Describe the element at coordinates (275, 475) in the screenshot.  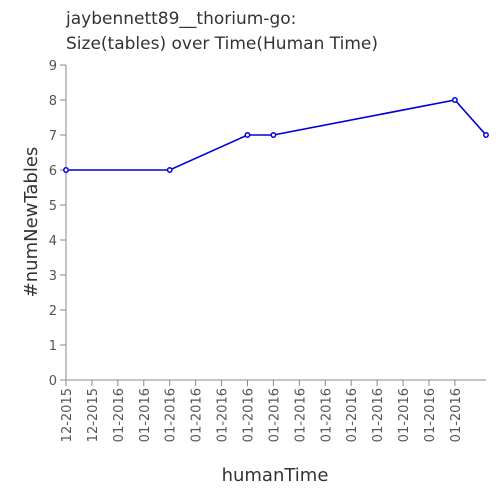
I see `x-axis-title: humanTime` at that location.